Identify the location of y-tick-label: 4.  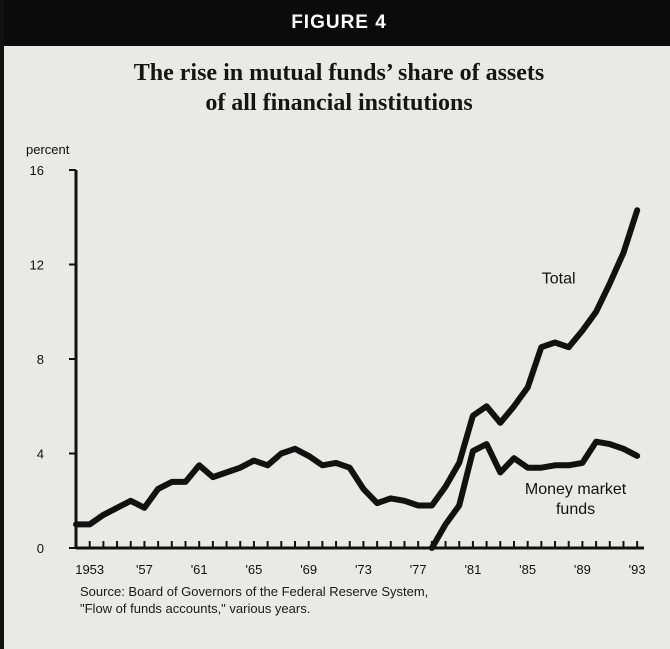
(40, 454).